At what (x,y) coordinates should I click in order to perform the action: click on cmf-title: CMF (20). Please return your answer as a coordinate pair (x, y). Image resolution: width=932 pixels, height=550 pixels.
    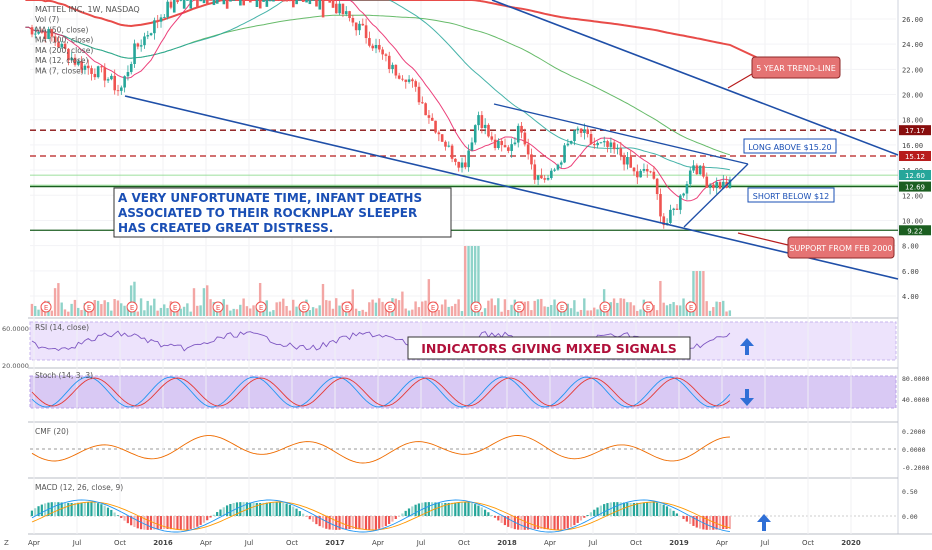
    Looking at the image, I should click on (52, 431).